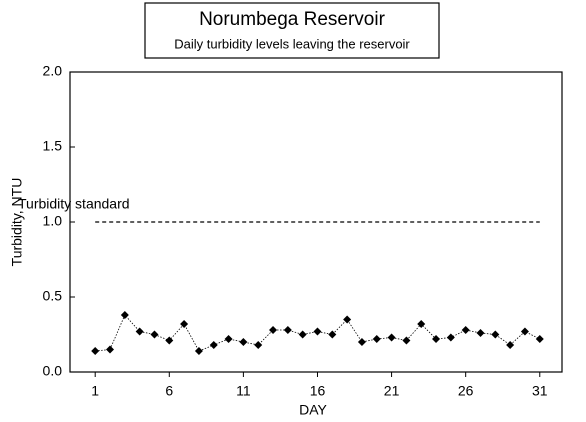  What do you see at coordinates (53, 371) in the screenshot?
I see `y-tick-label: 0.0` at bounding box center [53, 371].